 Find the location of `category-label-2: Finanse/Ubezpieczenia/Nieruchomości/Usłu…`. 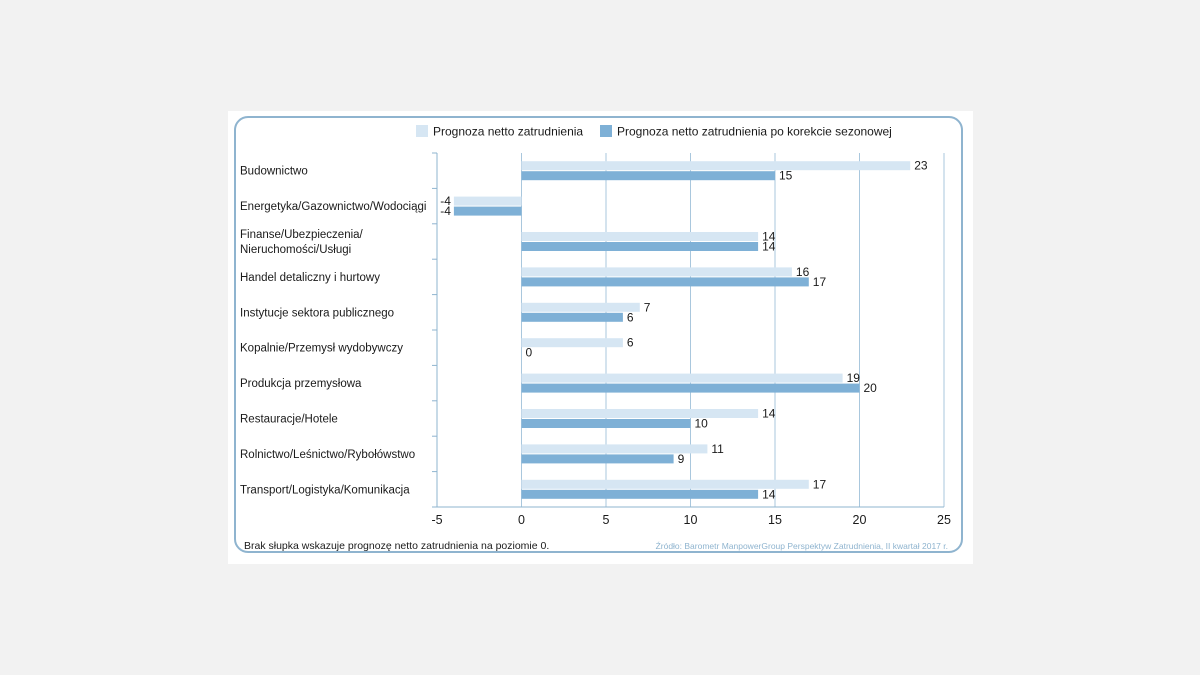

category-label-2: Finanse/Ubezpieczenia/Nieruchomości/Usłu… is located at coordinates (302, 242).